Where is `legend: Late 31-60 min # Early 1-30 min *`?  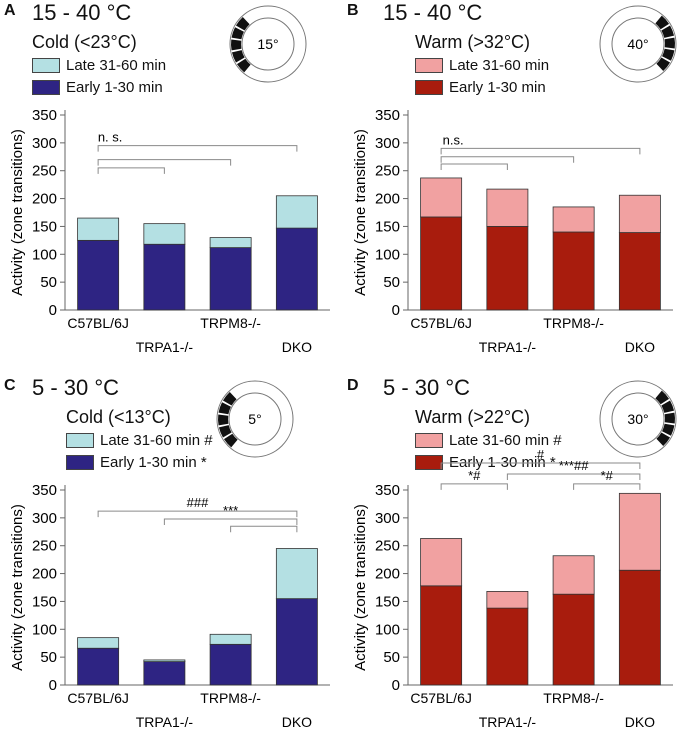 legend: Late 31-60 min # Early 1-30 min * is located at coordinates (488, 451).